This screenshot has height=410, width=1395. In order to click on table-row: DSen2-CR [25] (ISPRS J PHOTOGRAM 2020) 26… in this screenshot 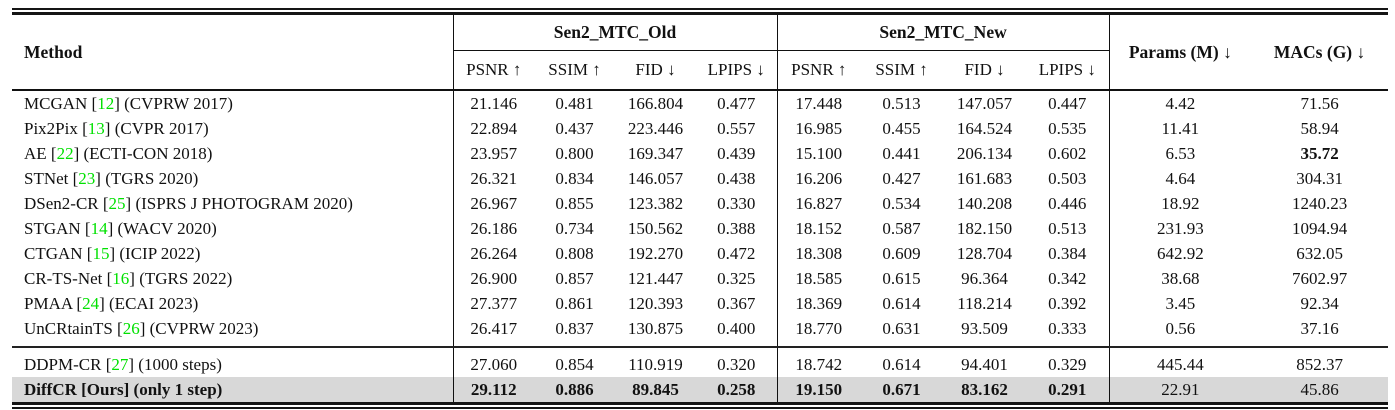, I will do `click(700, 203)`.